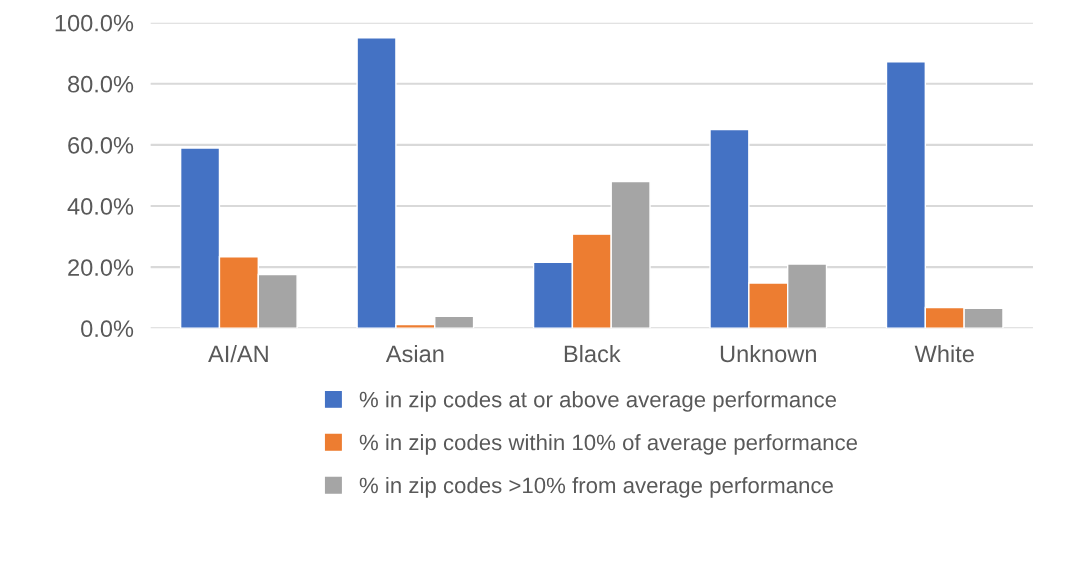  Describe the element at coordinates (768, 353) in the screenshot. I see `x-tick-label: Unknown` at that location.